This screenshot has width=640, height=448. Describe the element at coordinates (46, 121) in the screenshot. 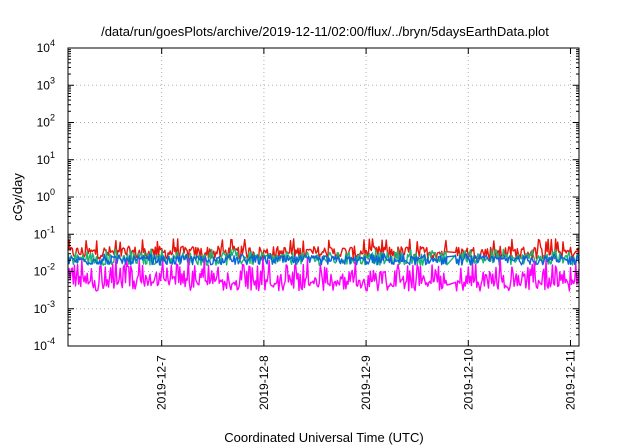

I see `y-tick-label: 10²` at that location.